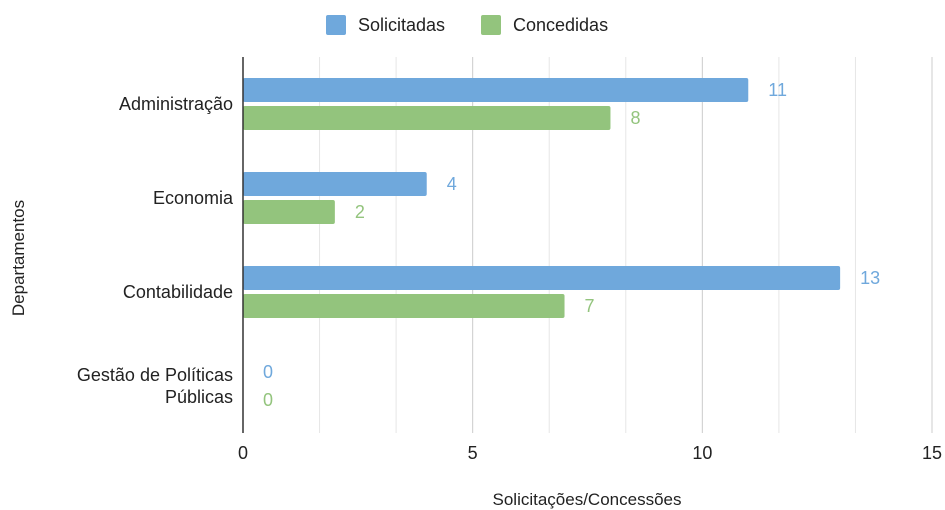 The image size is (945, 510). I want to click on data-label-concedidas-contabilidade: 7, so click(590, 306).